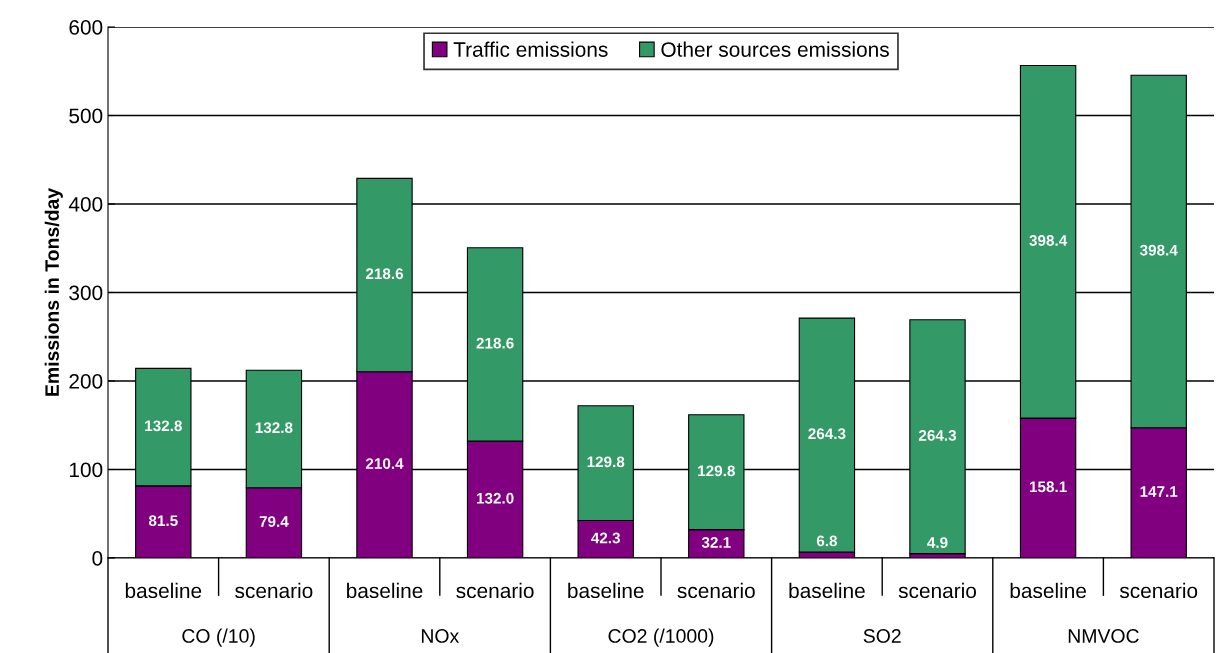 This screenshot has height=653, width=1216. I want to click on data-label: 42.3, so click(606, 538).